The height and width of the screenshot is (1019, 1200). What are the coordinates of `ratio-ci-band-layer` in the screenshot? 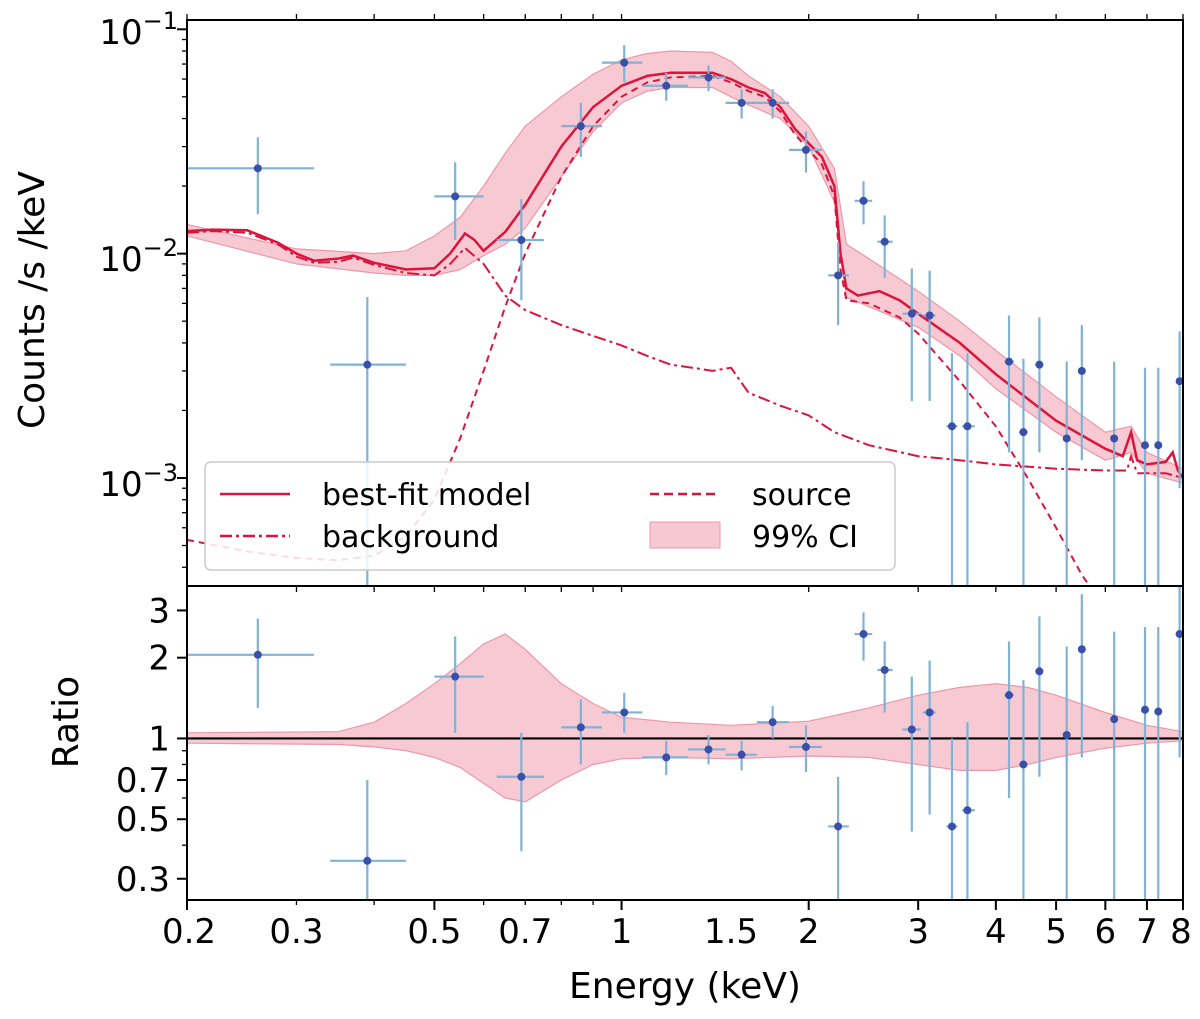 It's located at (685, 718).